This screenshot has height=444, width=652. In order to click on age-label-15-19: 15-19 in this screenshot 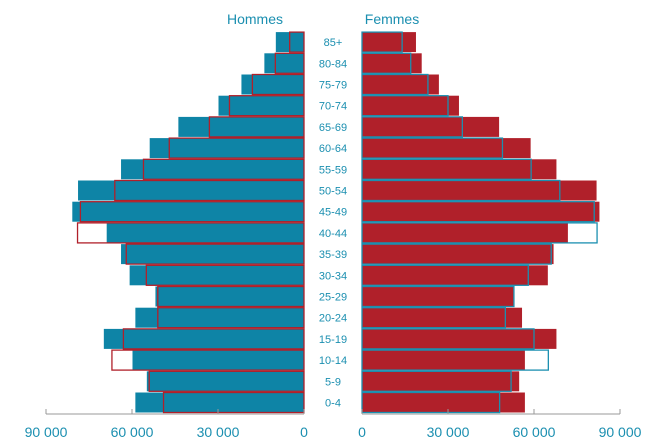, I will do `click(333, 340)`.